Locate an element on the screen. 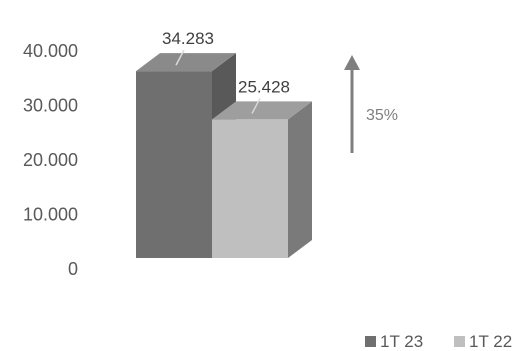 The image size is (521, 351). annotation-text: 35% is located at coordinates (382, 115).